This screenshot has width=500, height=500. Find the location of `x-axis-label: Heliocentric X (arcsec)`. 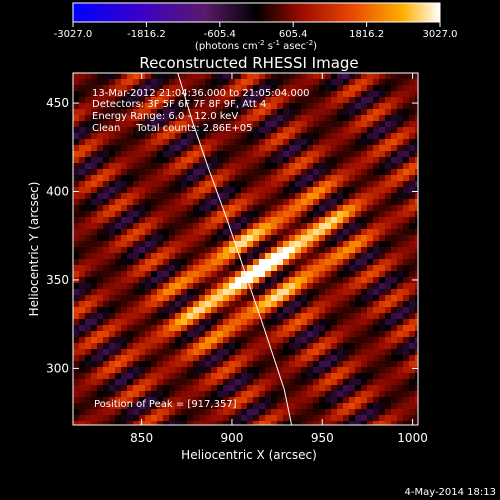

x-axis-label: Heliocentric X (arcsec) is located at coordinates (249, 455).